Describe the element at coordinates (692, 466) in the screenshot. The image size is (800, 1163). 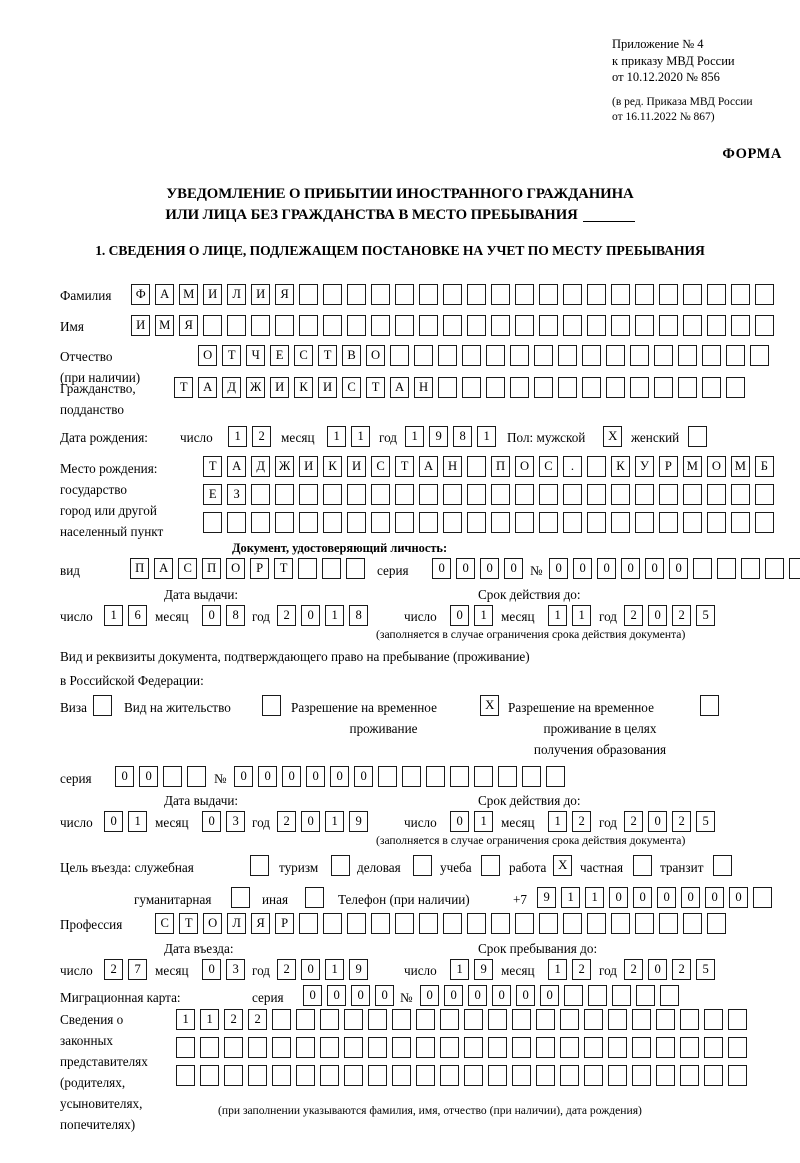
I see `char-cell: М` at that location.